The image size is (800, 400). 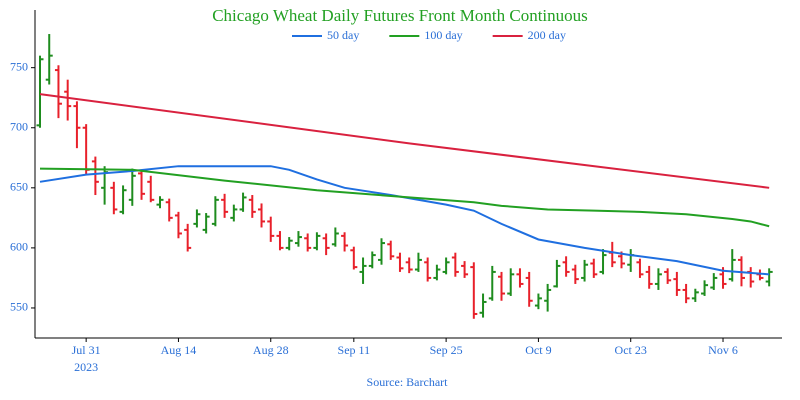 I want to click on ma-line, so click(x=404, y=197).